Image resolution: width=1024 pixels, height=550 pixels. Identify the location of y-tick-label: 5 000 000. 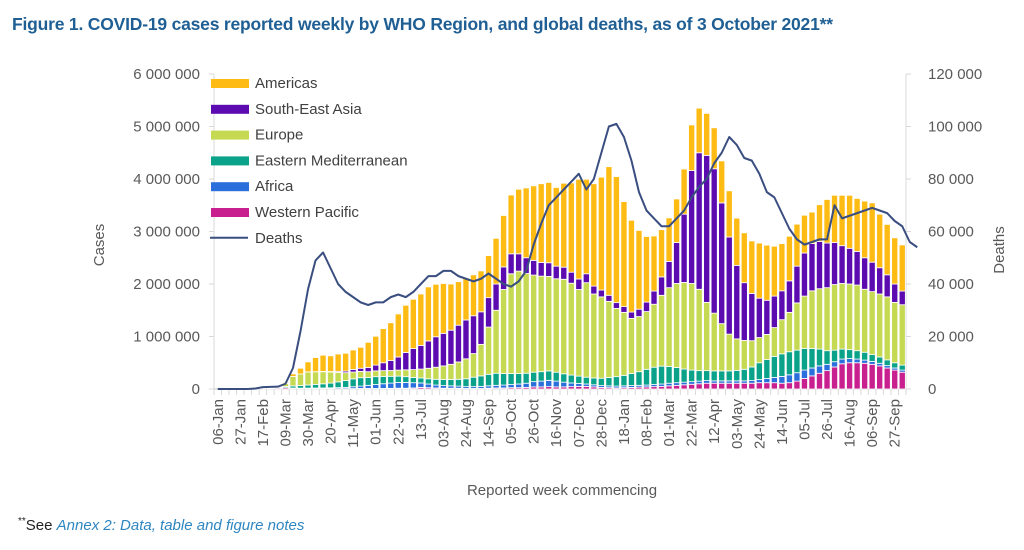
(166, 127).